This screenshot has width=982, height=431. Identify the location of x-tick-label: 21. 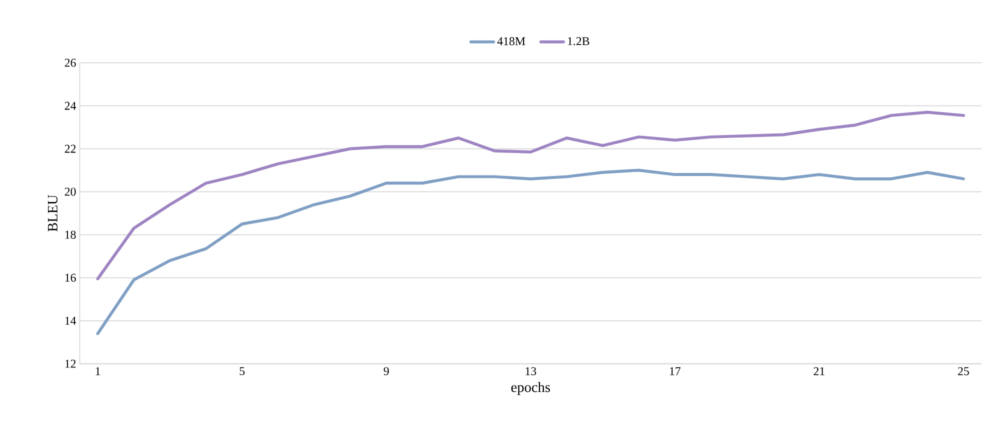
(819, 370).